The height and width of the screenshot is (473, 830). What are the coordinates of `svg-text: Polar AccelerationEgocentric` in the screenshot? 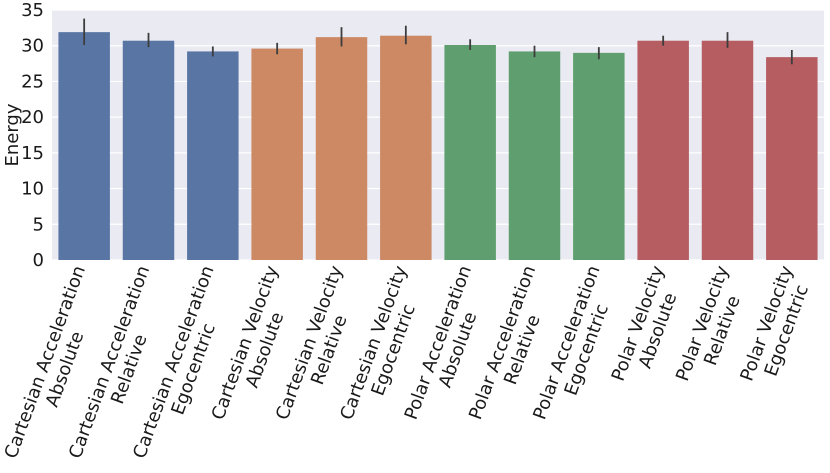 It's located at (576, 346).